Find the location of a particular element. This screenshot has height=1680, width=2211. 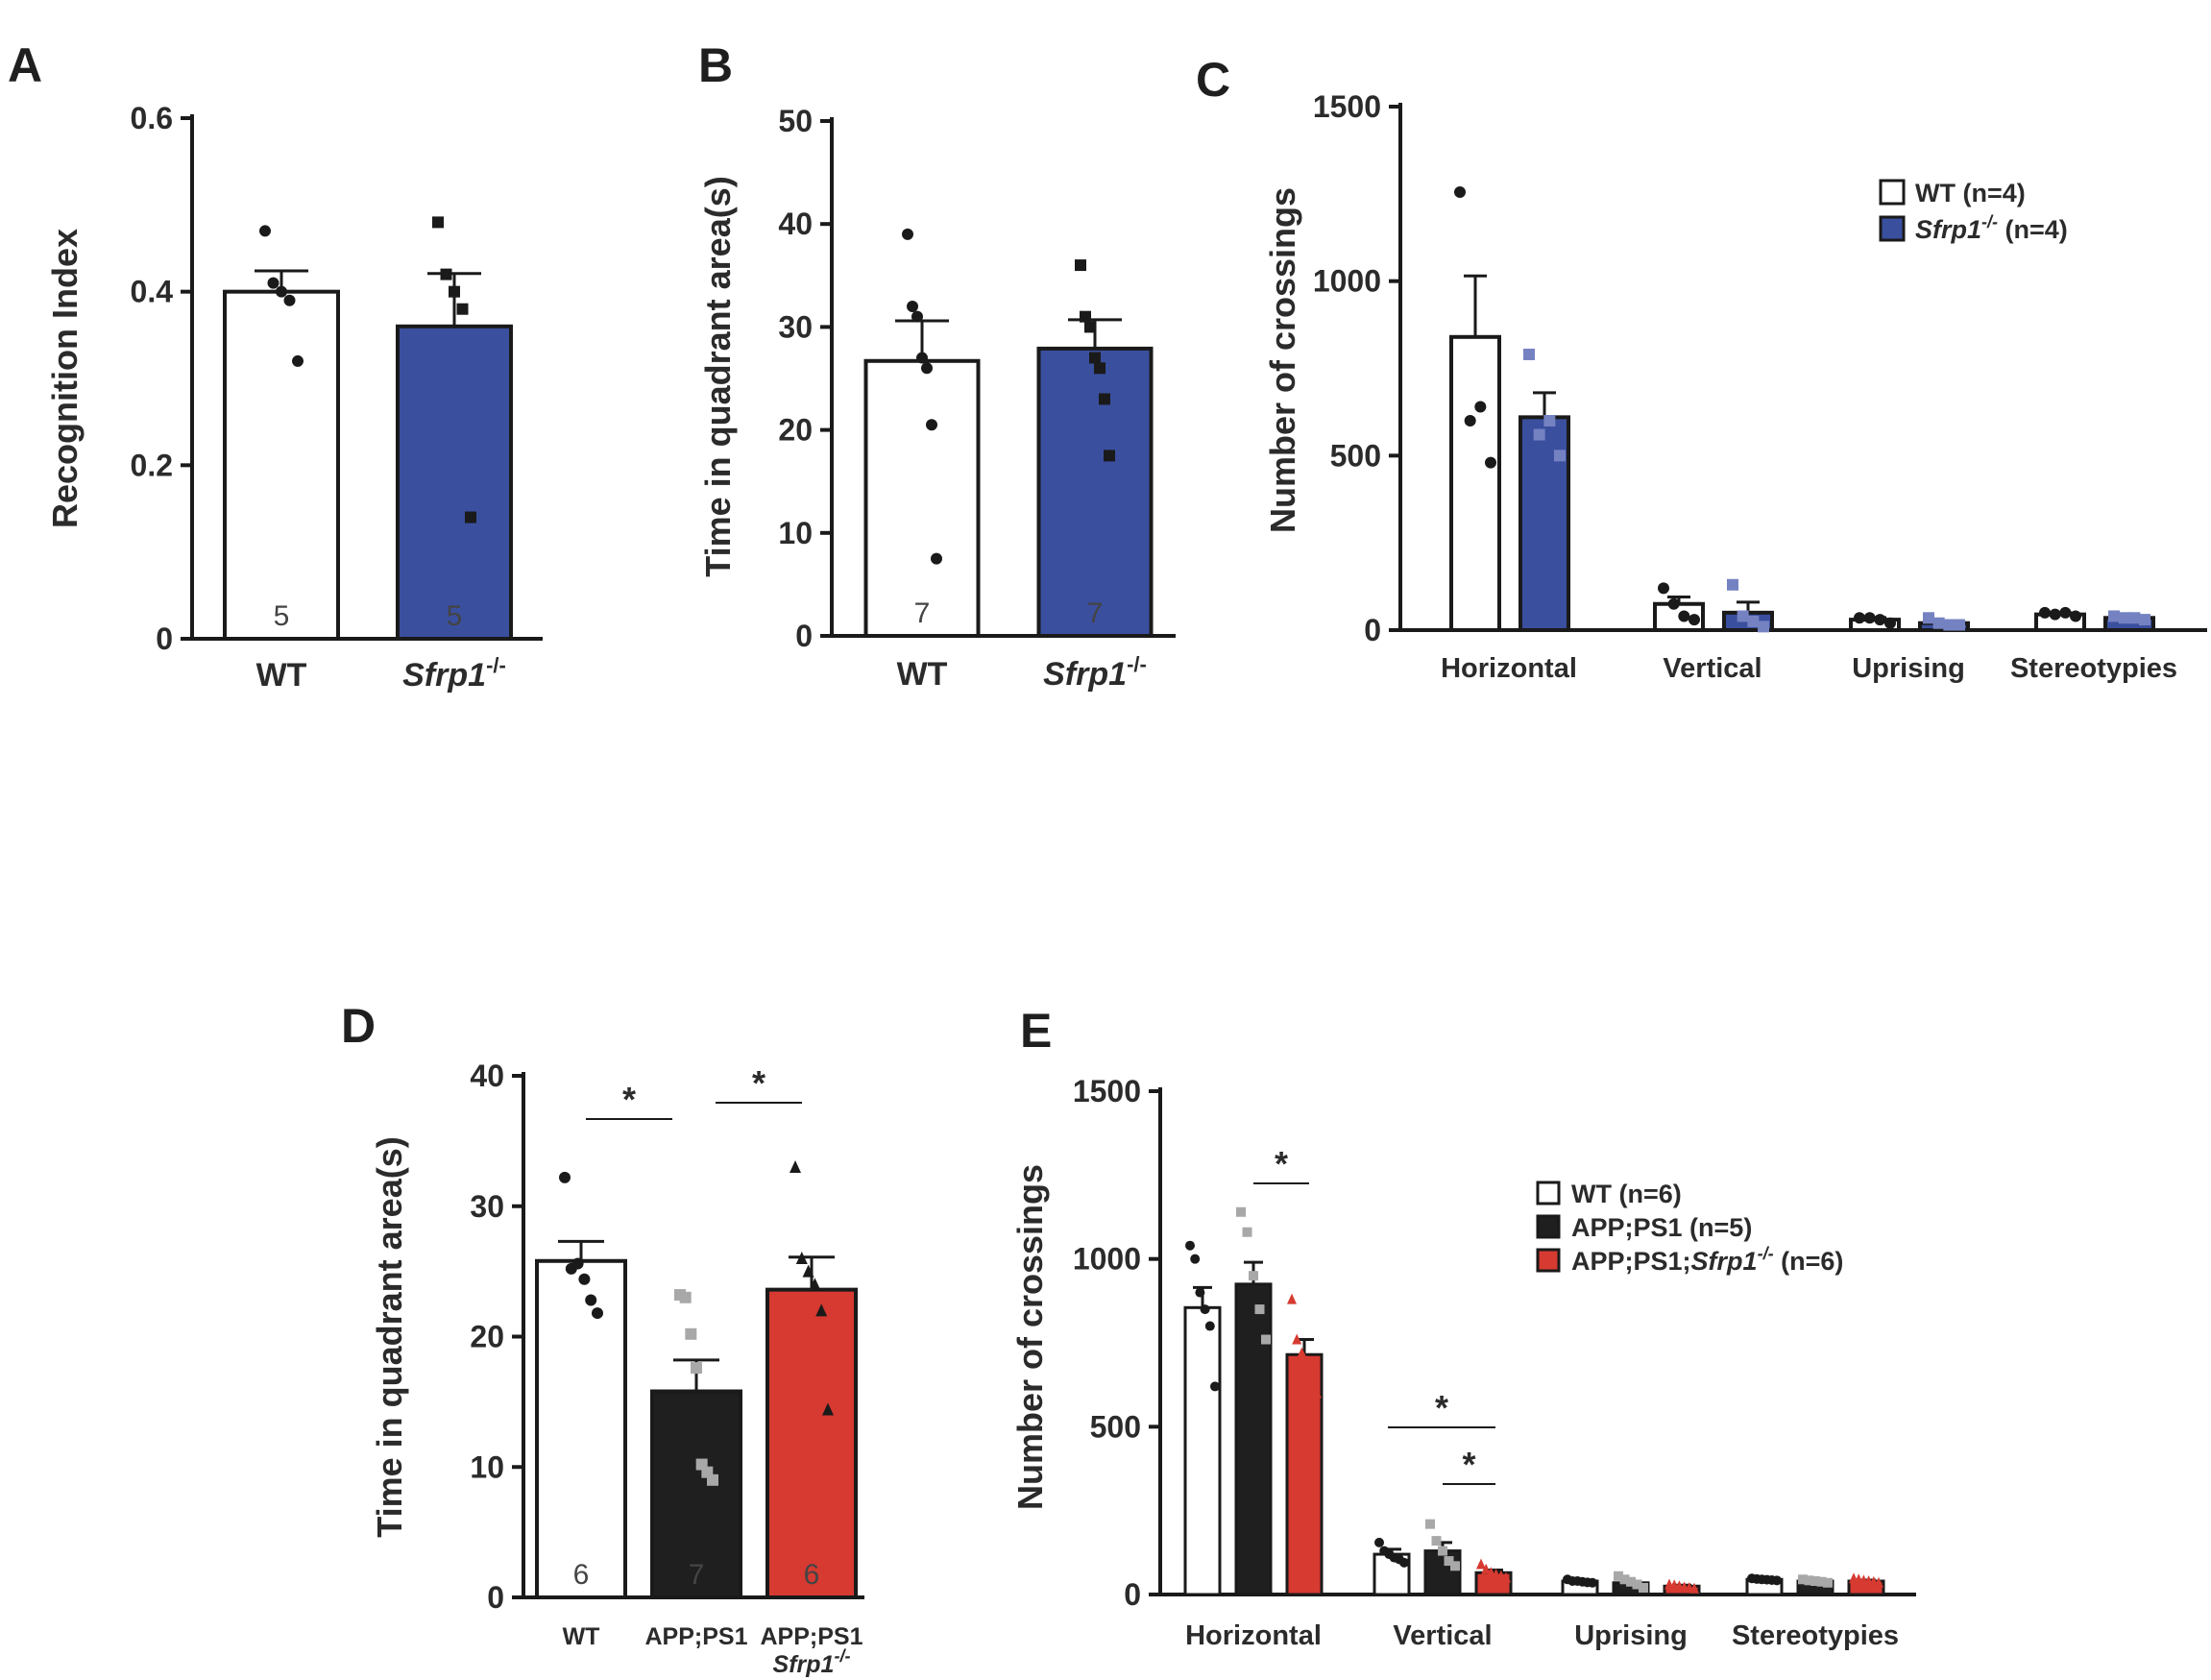

y-tick-label: 0.6 is located at coordinates (152, 118).